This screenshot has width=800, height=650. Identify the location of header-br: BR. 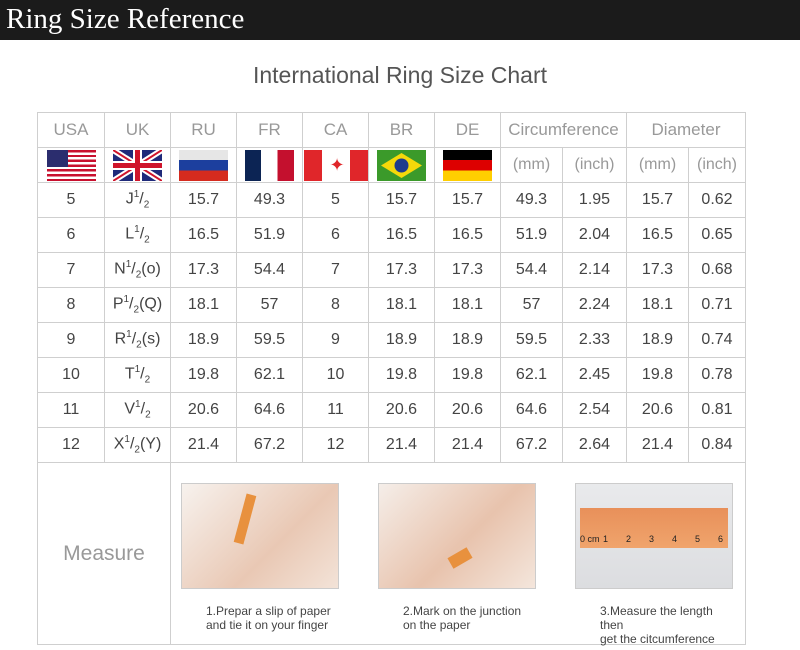
(401, 130).